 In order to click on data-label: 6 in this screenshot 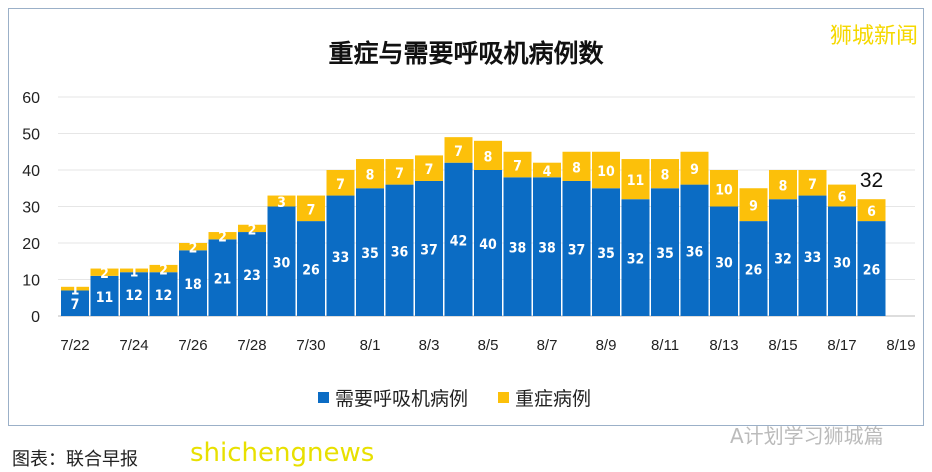, I will do `click(842, 198)`.